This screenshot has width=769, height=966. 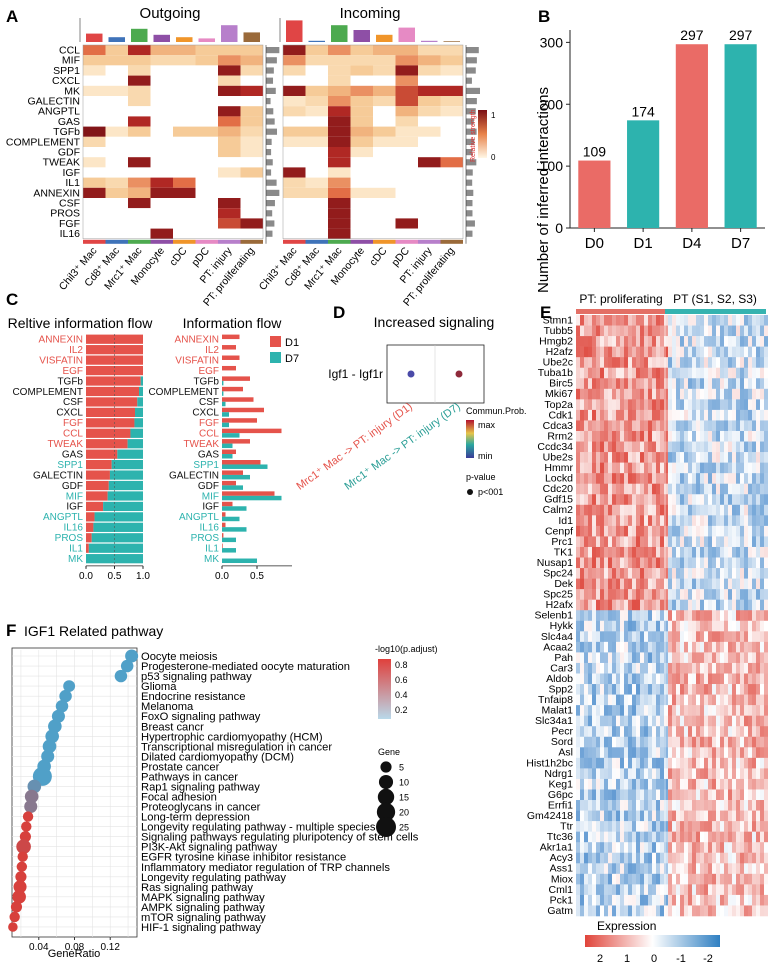 I want to click on side-bar, so click(x=470, y=192).